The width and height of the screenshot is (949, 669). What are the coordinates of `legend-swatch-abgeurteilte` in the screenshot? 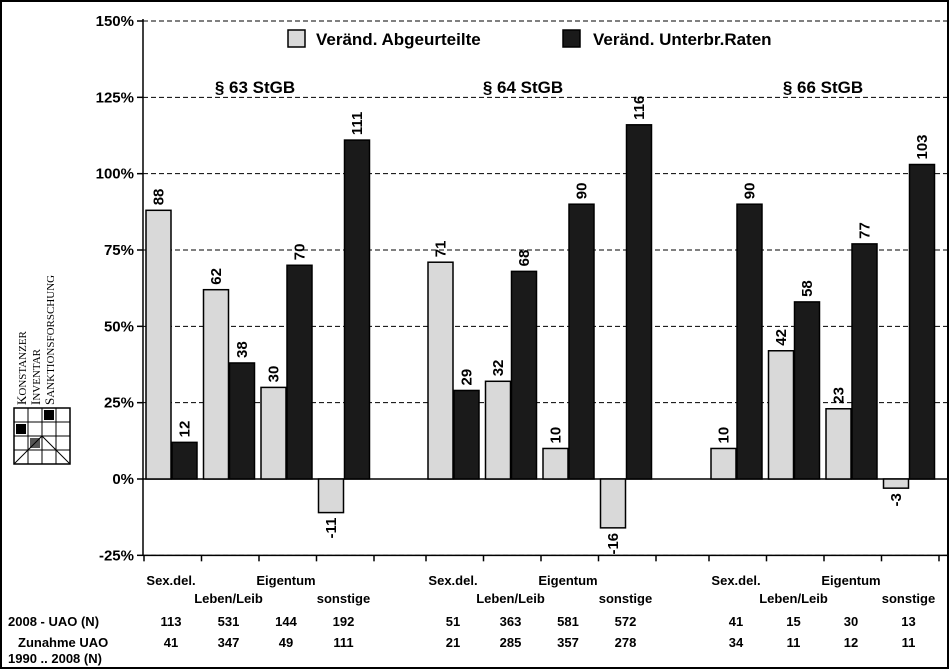 It's located at (296, 38).